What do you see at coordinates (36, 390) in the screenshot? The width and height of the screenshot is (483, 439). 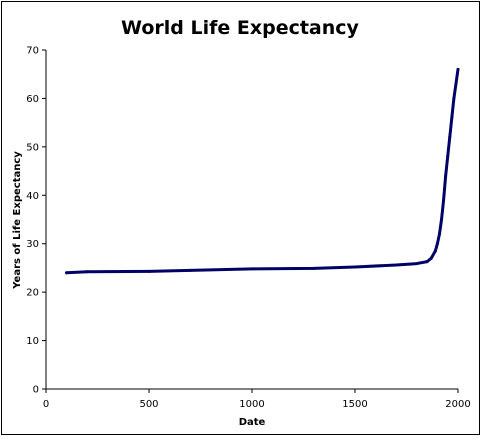 I see `y-tick-label: 0` at bounding box center [36, 390].